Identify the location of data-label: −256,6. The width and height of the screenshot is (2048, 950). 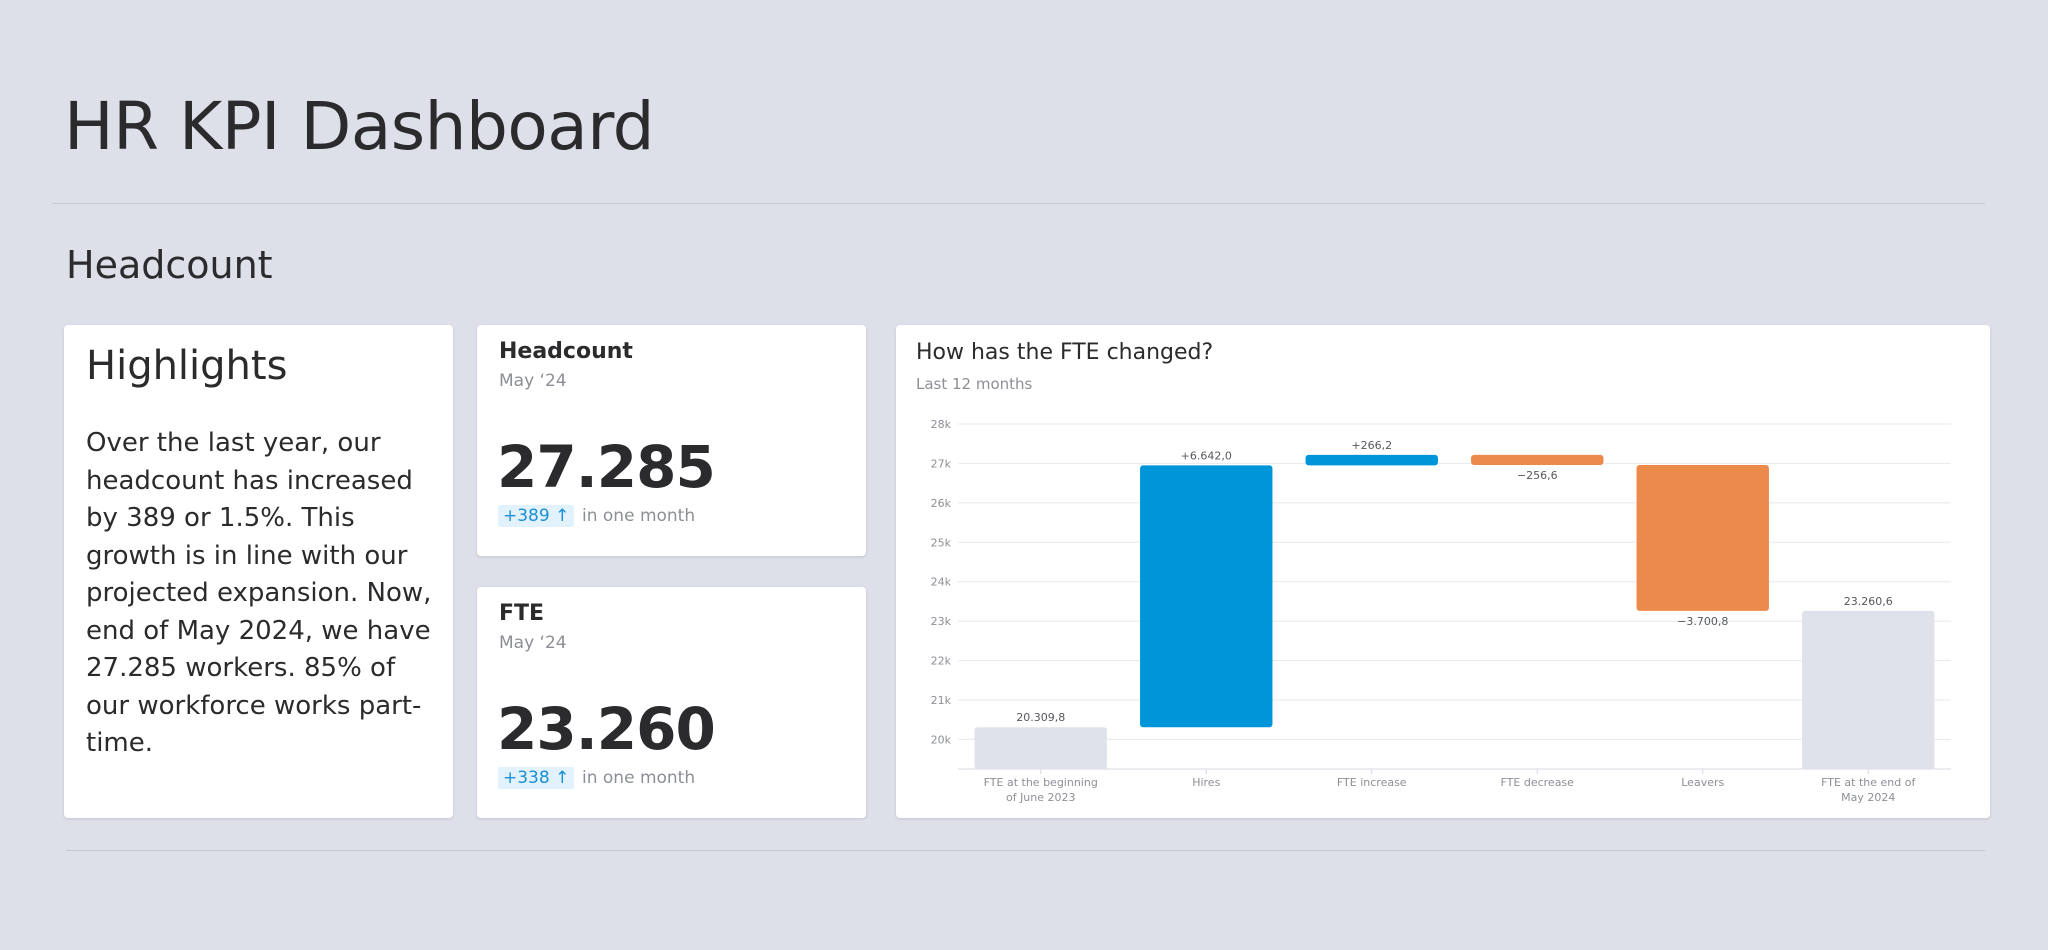
(1537, 475).